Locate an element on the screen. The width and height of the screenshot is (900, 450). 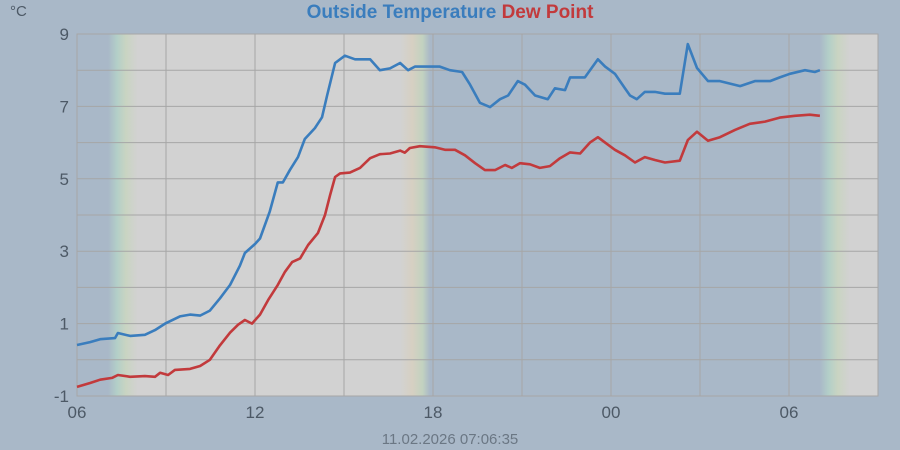
y-tick-label: 1 is located at coordinates (64, 324).